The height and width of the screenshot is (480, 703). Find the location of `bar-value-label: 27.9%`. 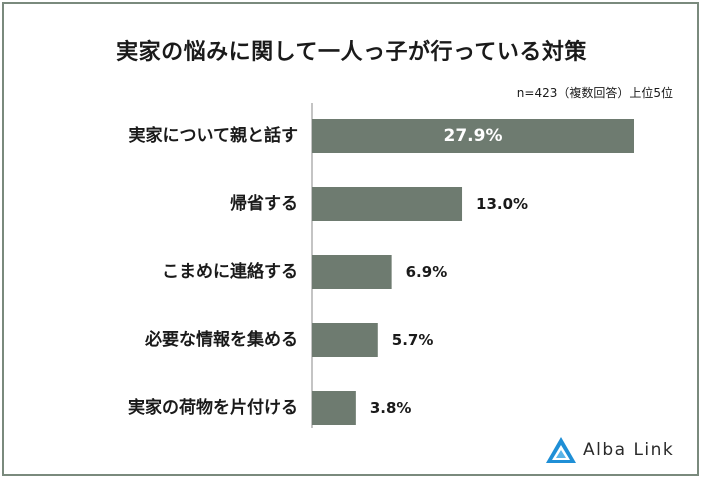

bar-value-label: 27.9% is located at coordinates (473, 136).